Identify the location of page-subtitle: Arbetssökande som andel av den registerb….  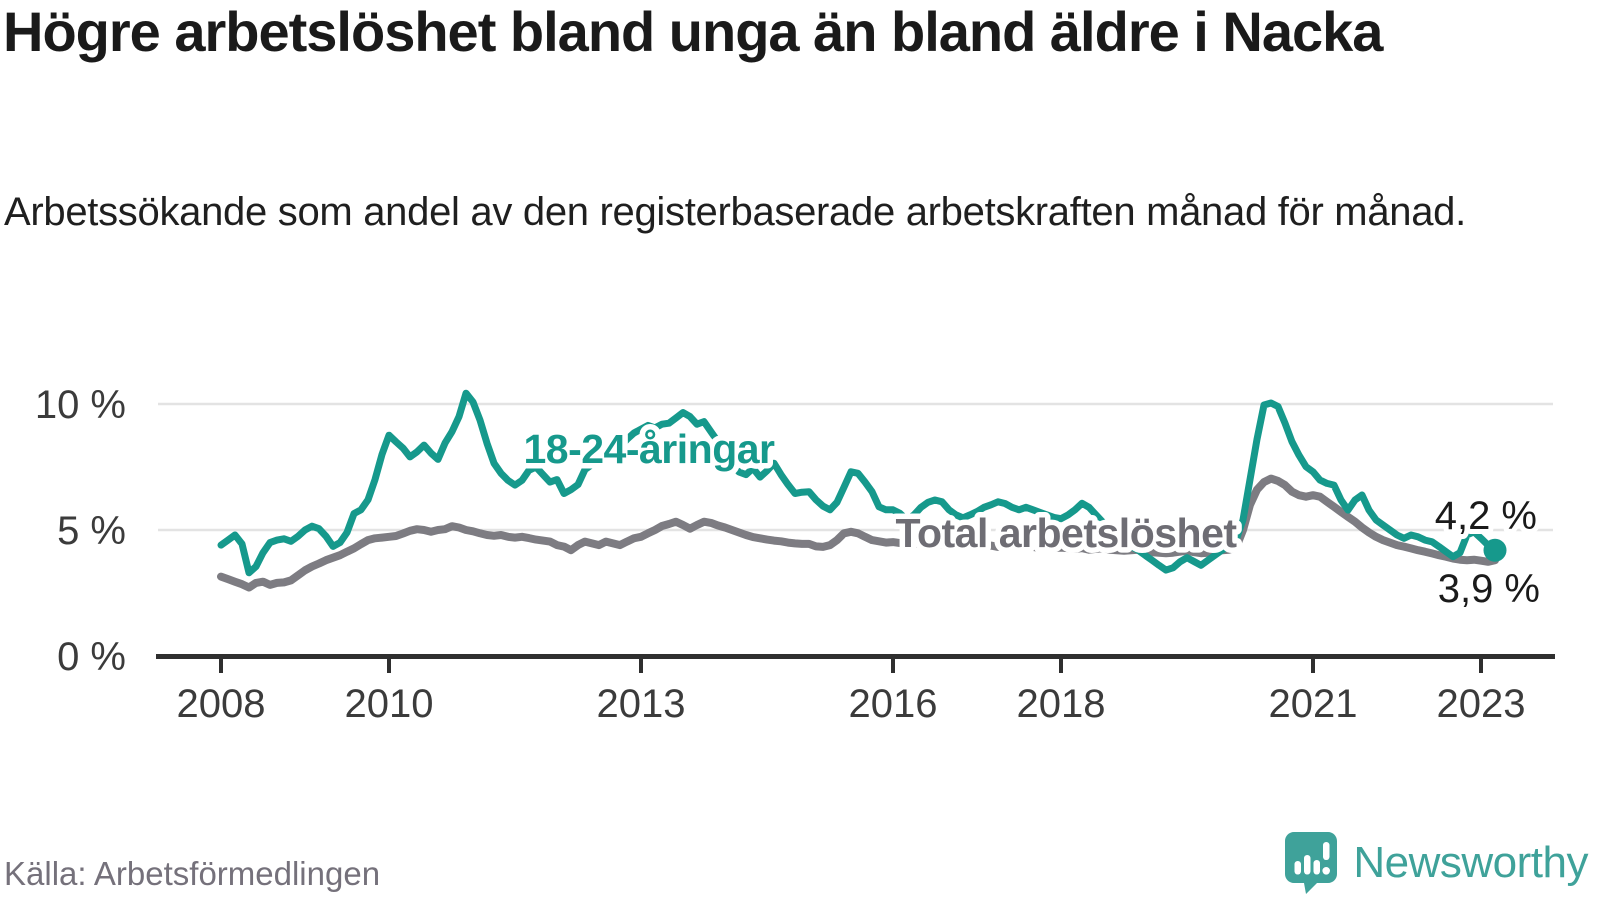
(735, 212).